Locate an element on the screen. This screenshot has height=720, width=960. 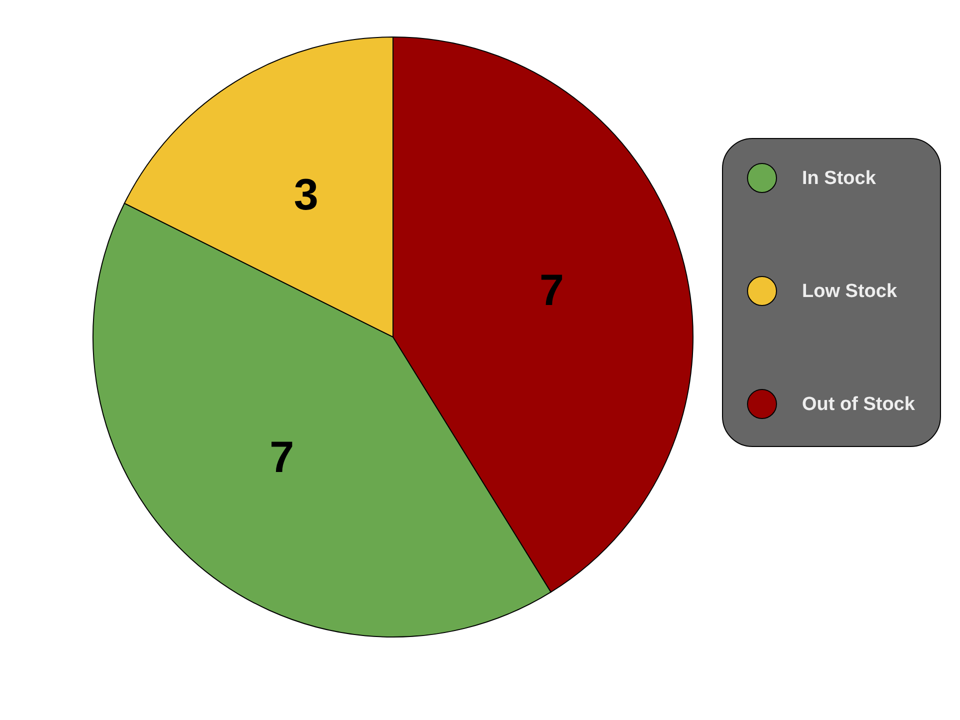
data-label: 3 is located at coordinates (306, 195).